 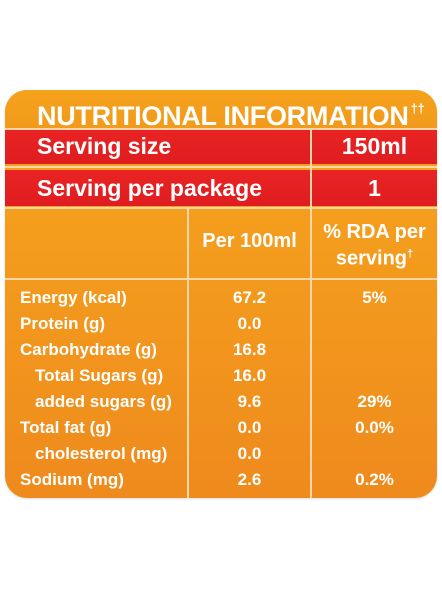 I want to click on per-100ml-value: 9.6, so click(x=249, y=401).